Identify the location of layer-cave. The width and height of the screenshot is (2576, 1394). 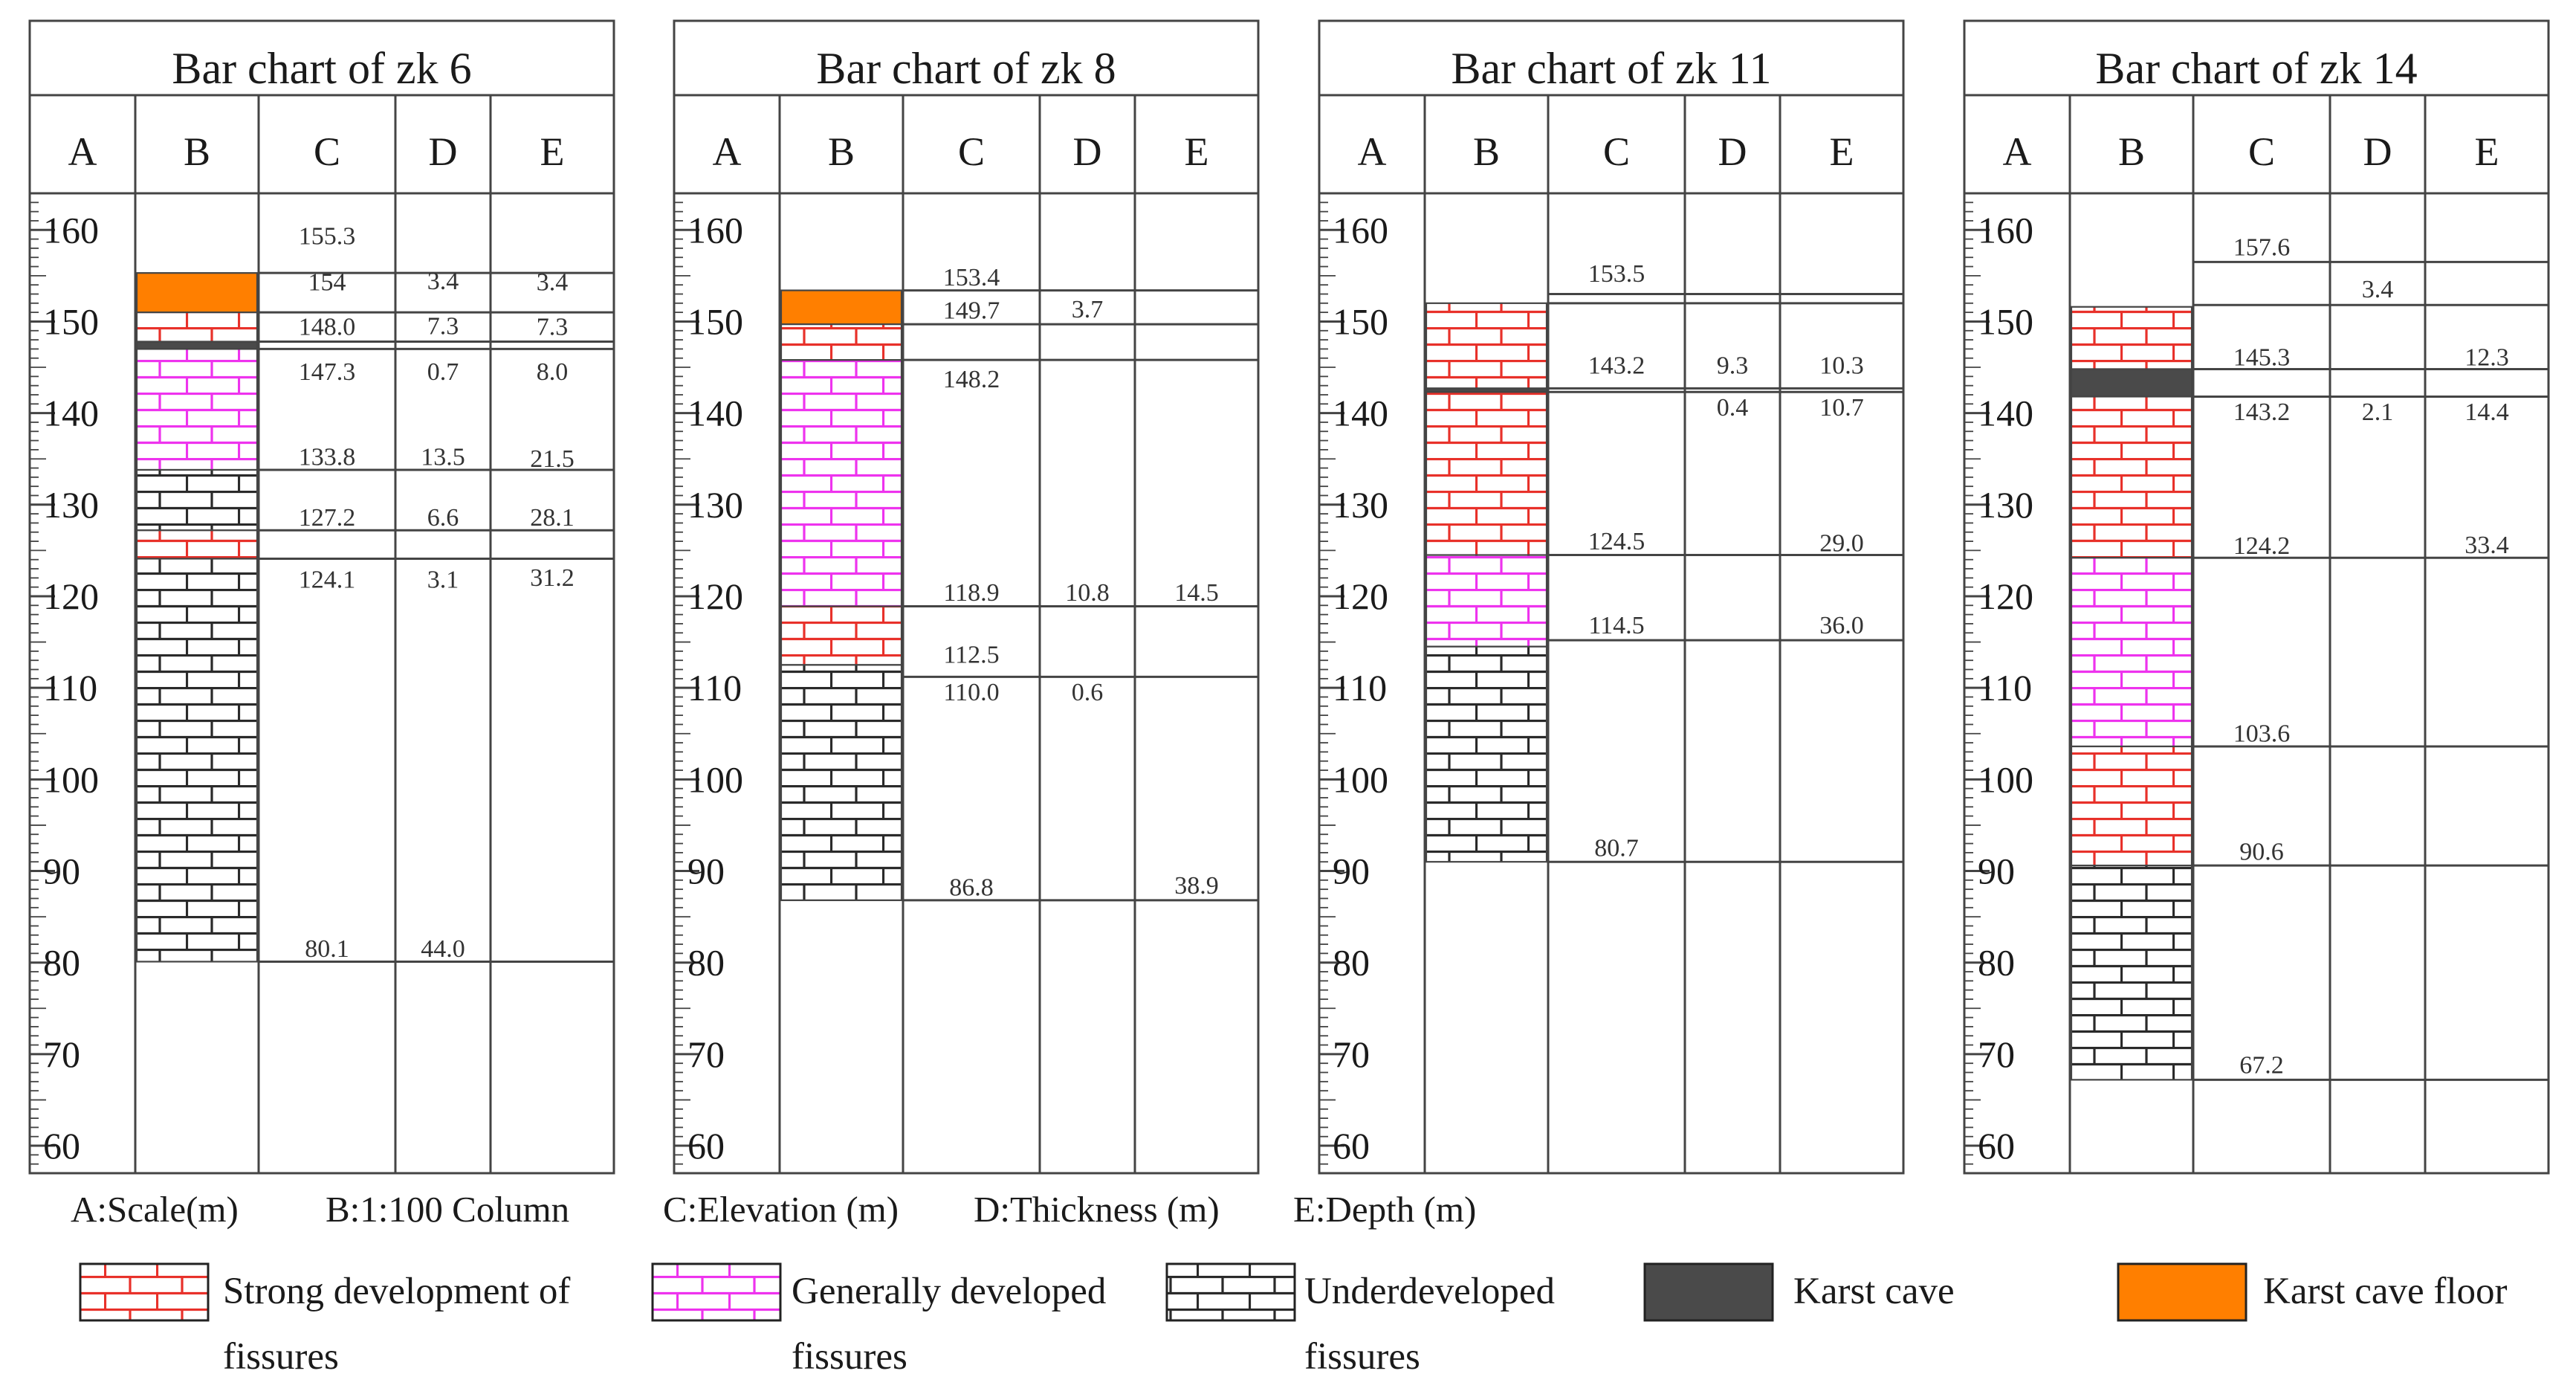
(2131, 383).